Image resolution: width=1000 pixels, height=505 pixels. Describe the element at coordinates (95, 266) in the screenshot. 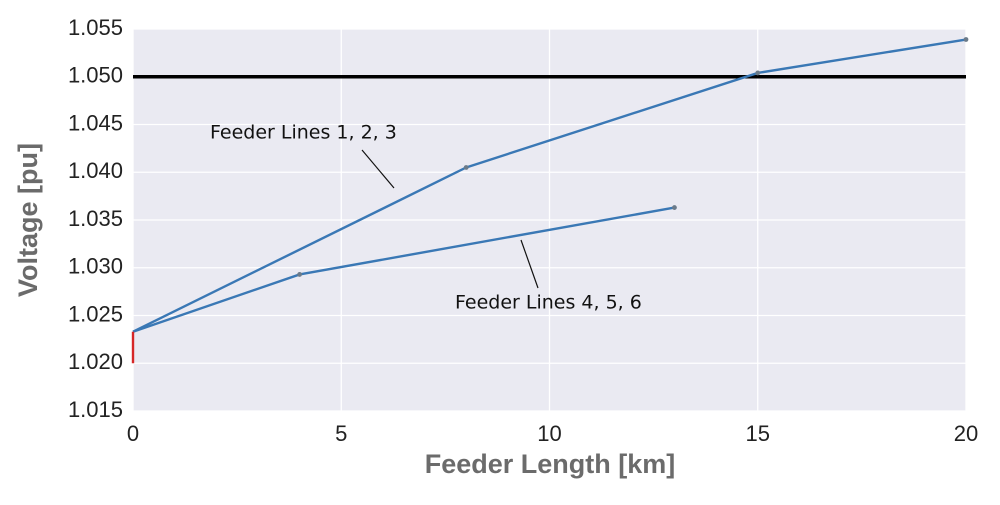

I see `y-tick-label: 1.030` at that location.